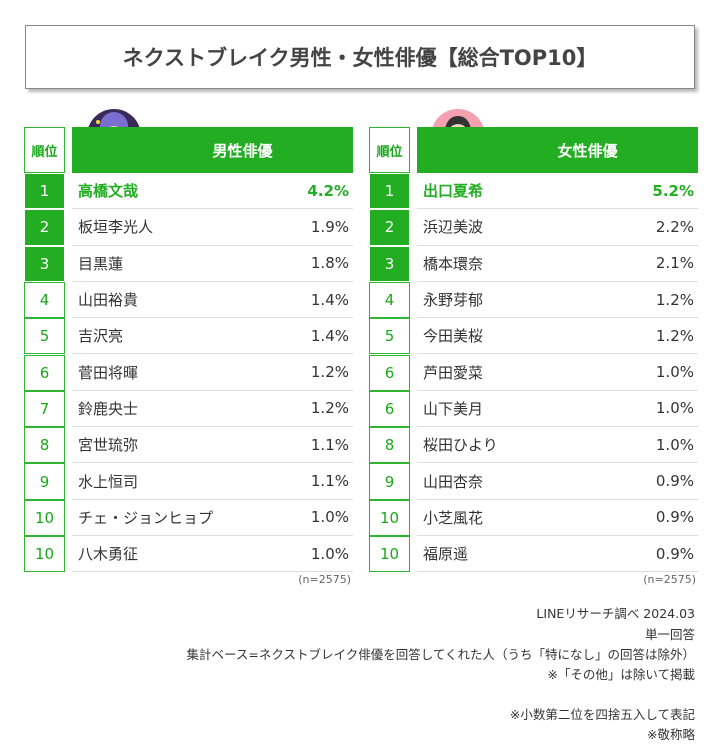 This screenshot has width=720, height=755. What do you see at coordinates (671, 734) in the screenshot?
I see `footnote: ※敬称略` at bounding box center [671, 734].